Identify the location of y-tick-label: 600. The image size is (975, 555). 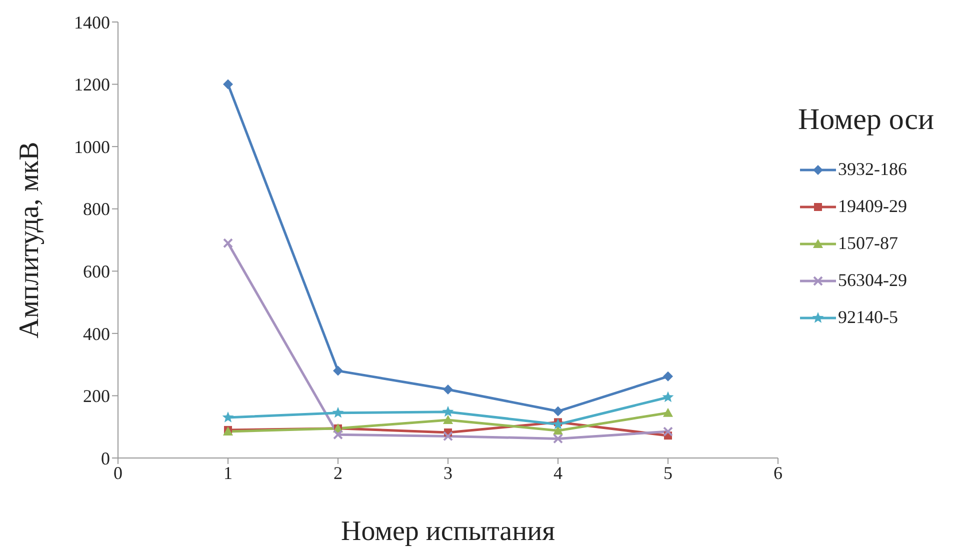
(96, 272).